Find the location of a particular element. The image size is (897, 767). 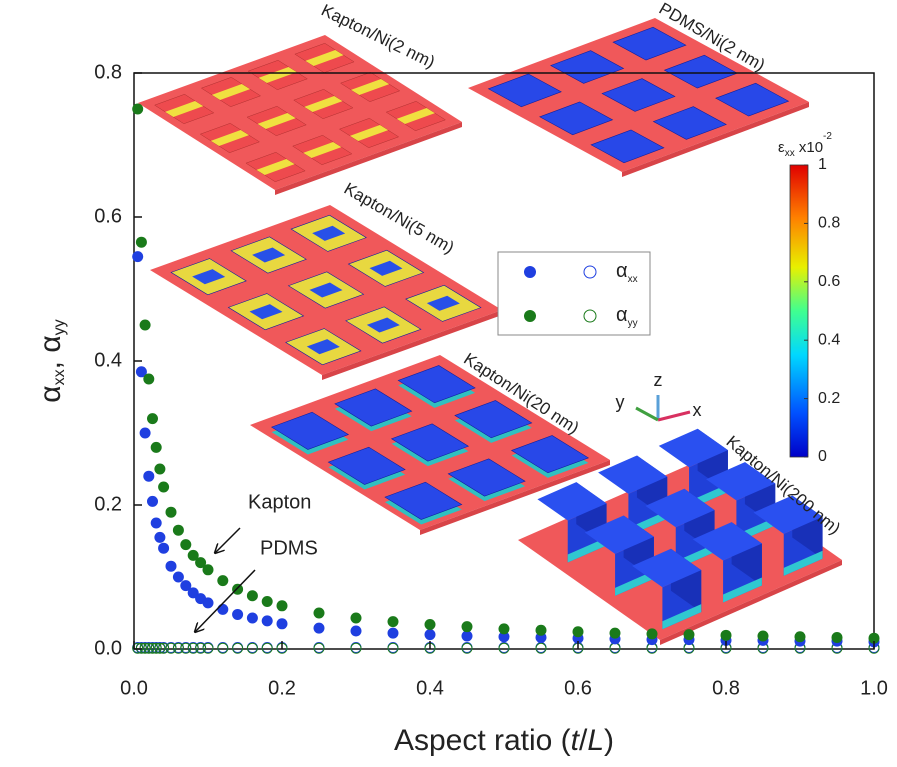

colorbar-tick-label: 0.8 is located at coordinates (829, 223).